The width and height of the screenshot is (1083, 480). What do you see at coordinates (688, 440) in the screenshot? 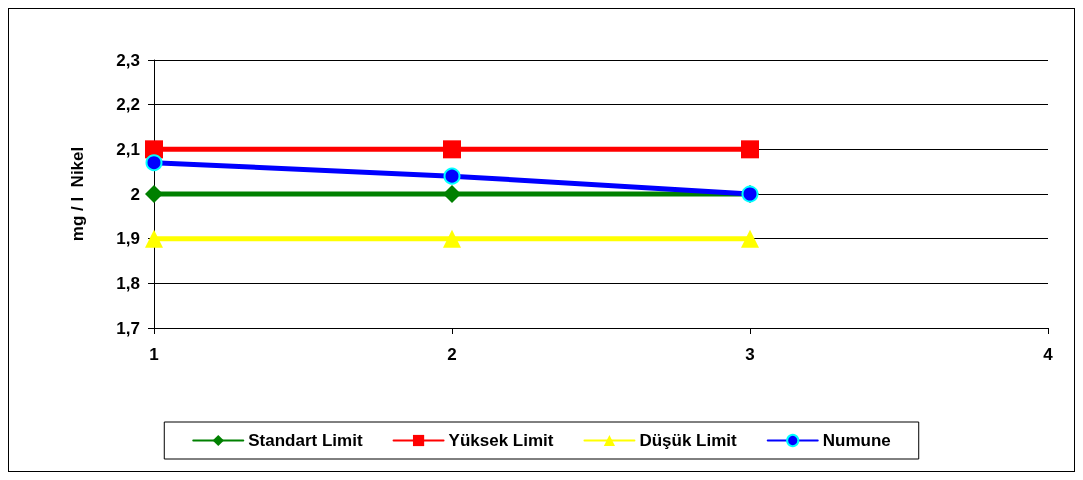
I see `legend-label: Düşük Limit` at bounding box center [688, 440].